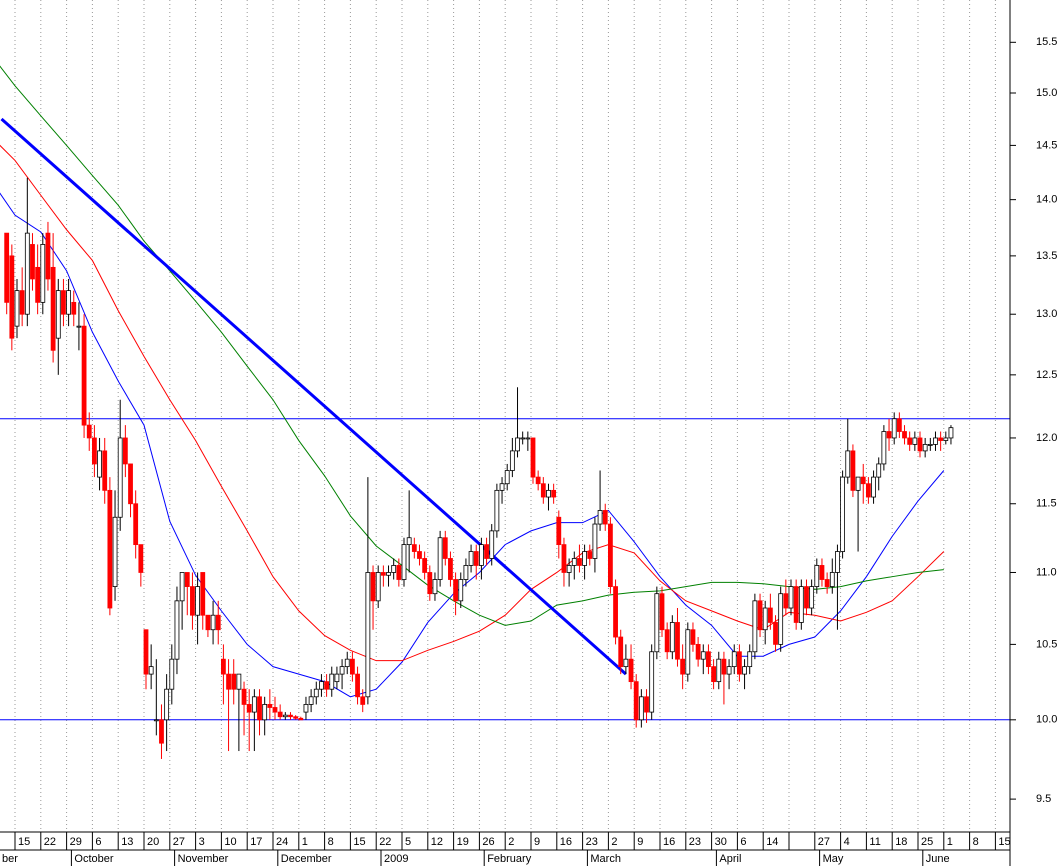  Describe the element at coordinates (1046, 504) in the screenshot. I see `y-tick-label: 11.5` at that location.